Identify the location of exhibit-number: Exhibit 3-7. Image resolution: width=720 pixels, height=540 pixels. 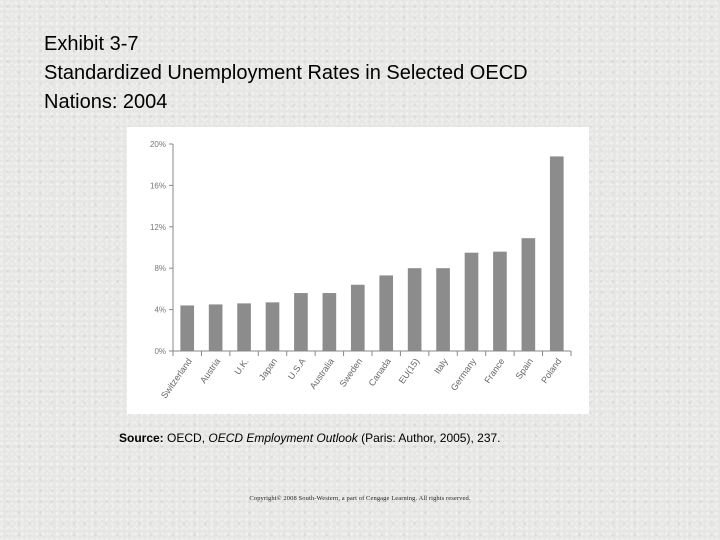
(91, 44).